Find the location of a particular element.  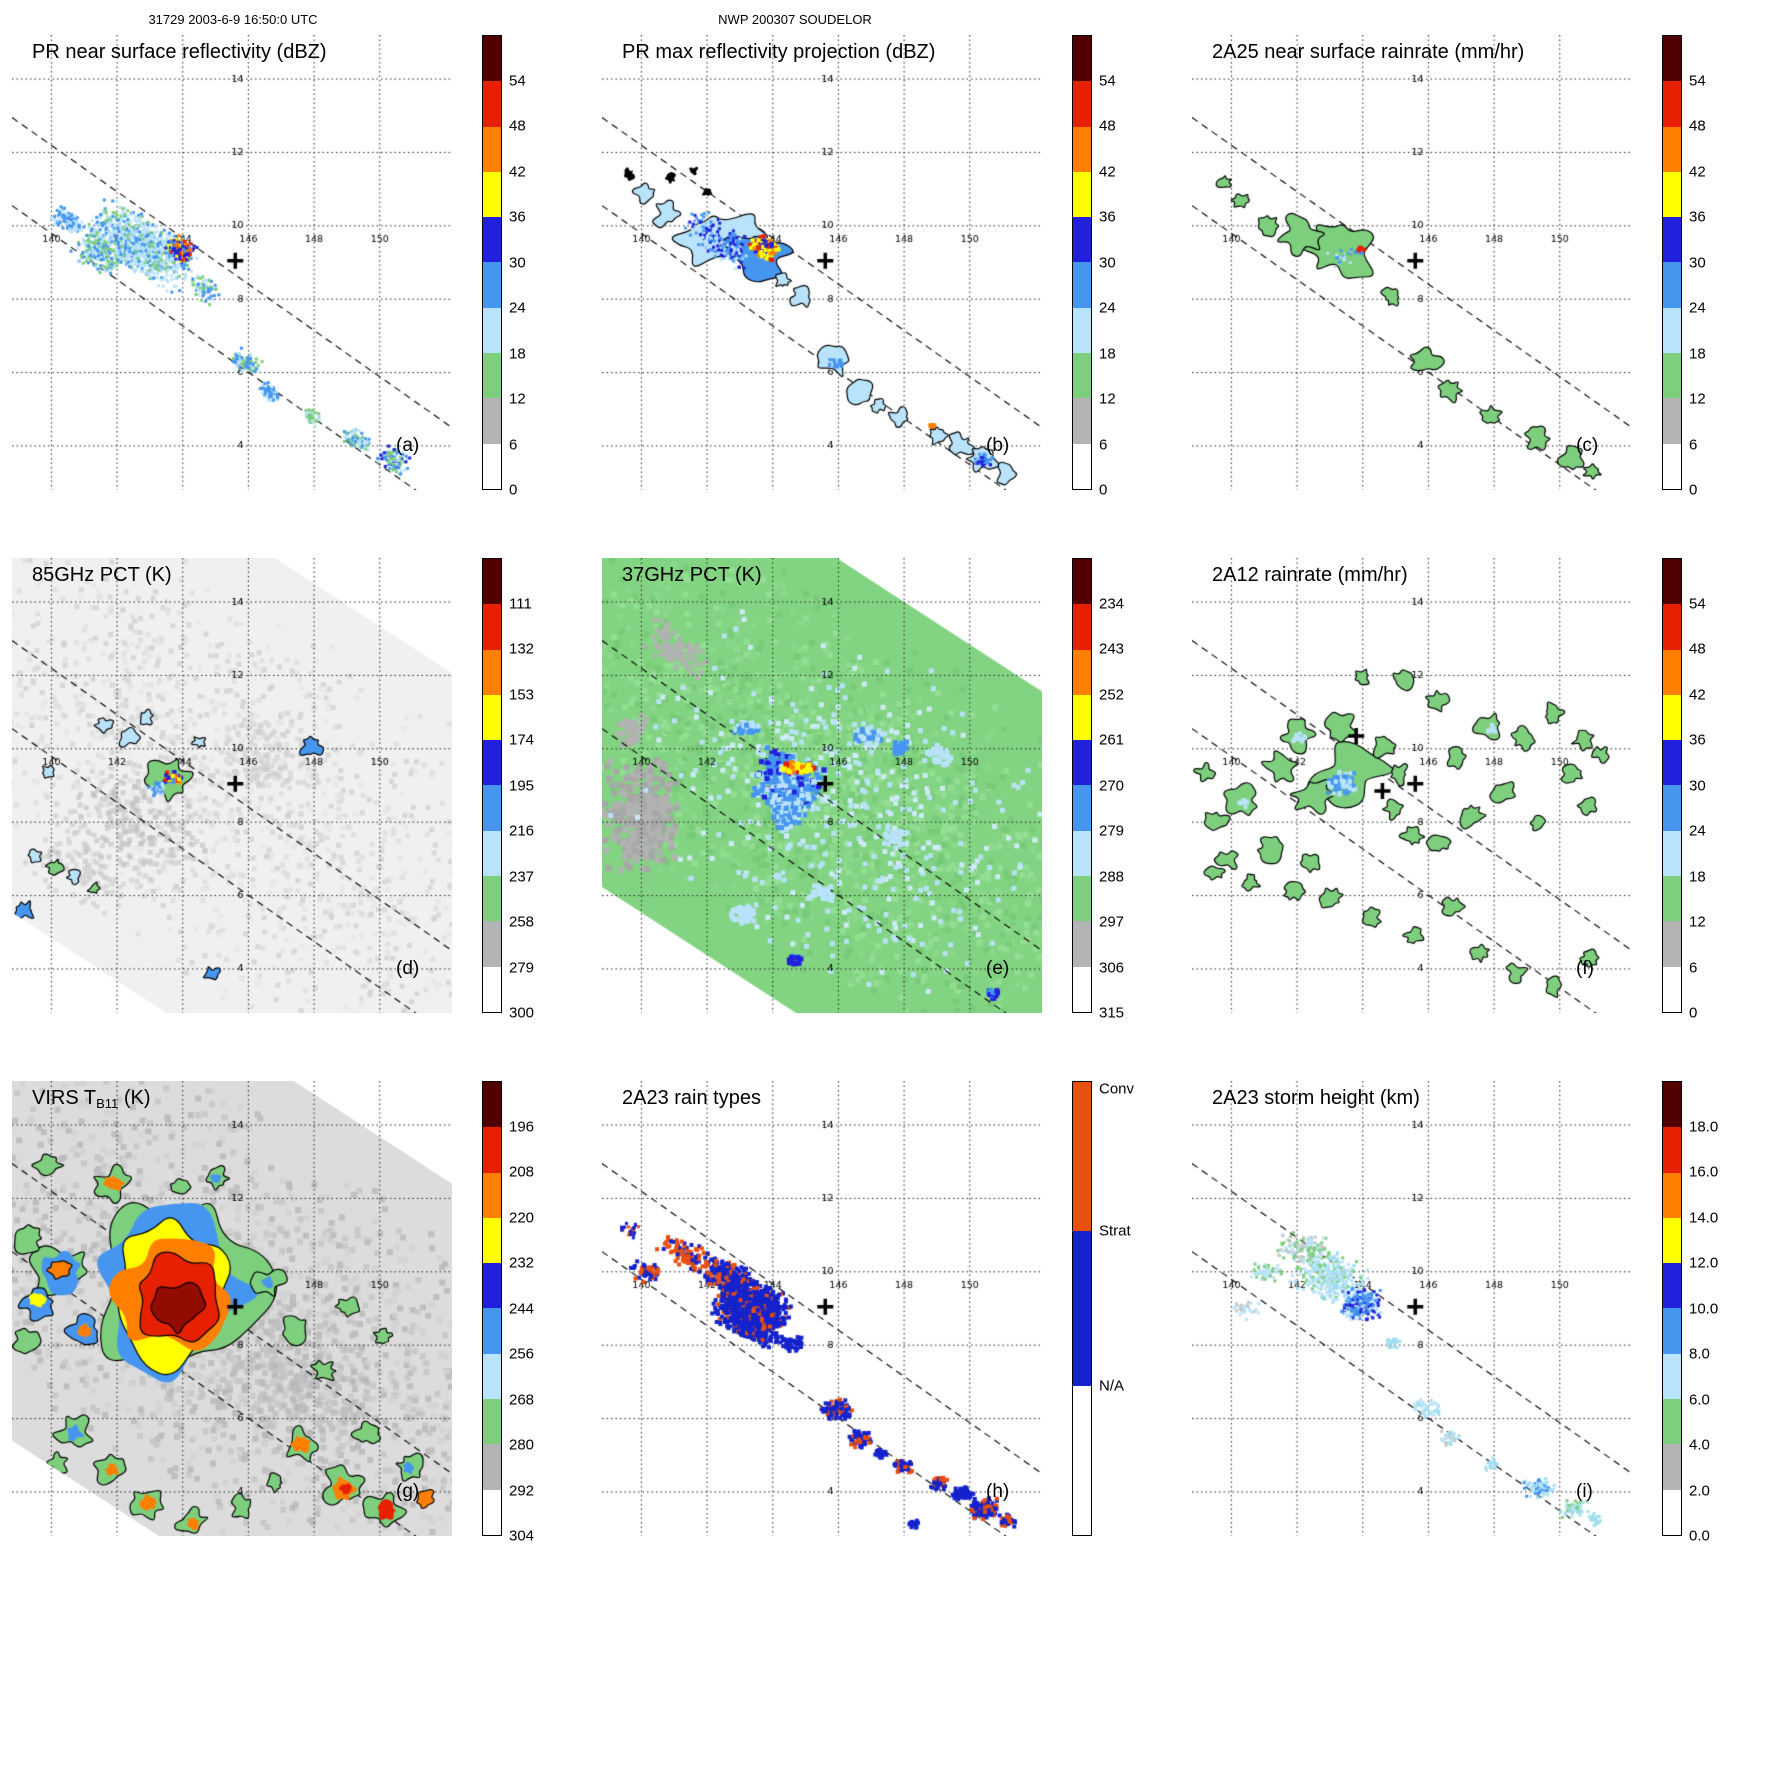

panel-title-text: 2A23 storm height (km) is located at coordinates (1316, 1098).